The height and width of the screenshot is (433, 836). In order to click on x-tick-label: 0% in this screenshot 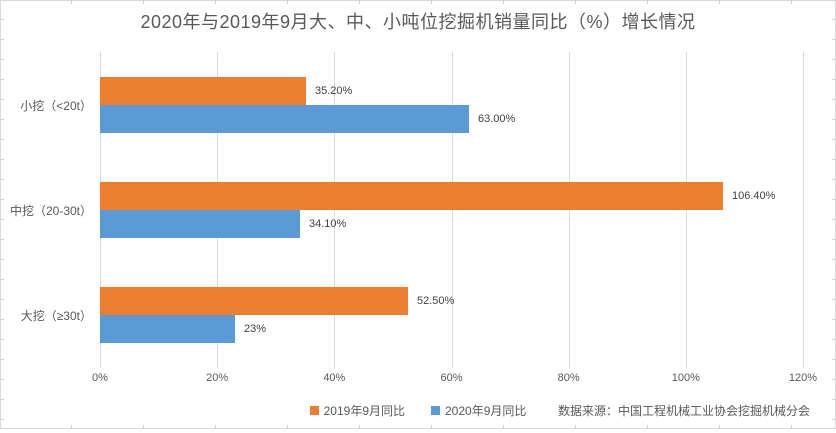, I will do `click(100, 378)`.